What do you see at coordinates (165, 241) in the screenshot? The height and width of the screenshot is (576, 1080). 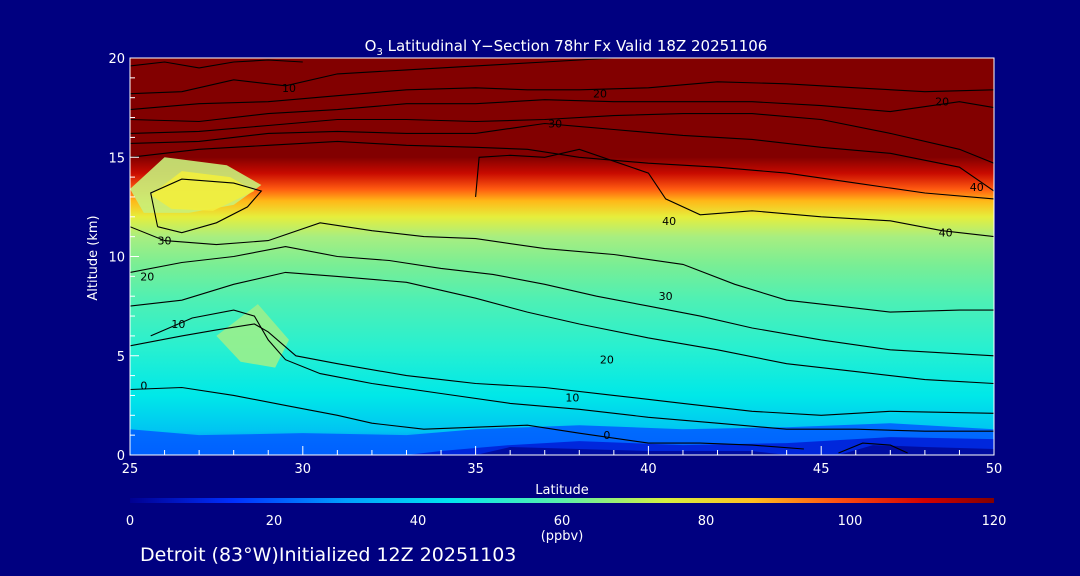 I see `contour-label-7: 30` at bounding box center [165, 241].